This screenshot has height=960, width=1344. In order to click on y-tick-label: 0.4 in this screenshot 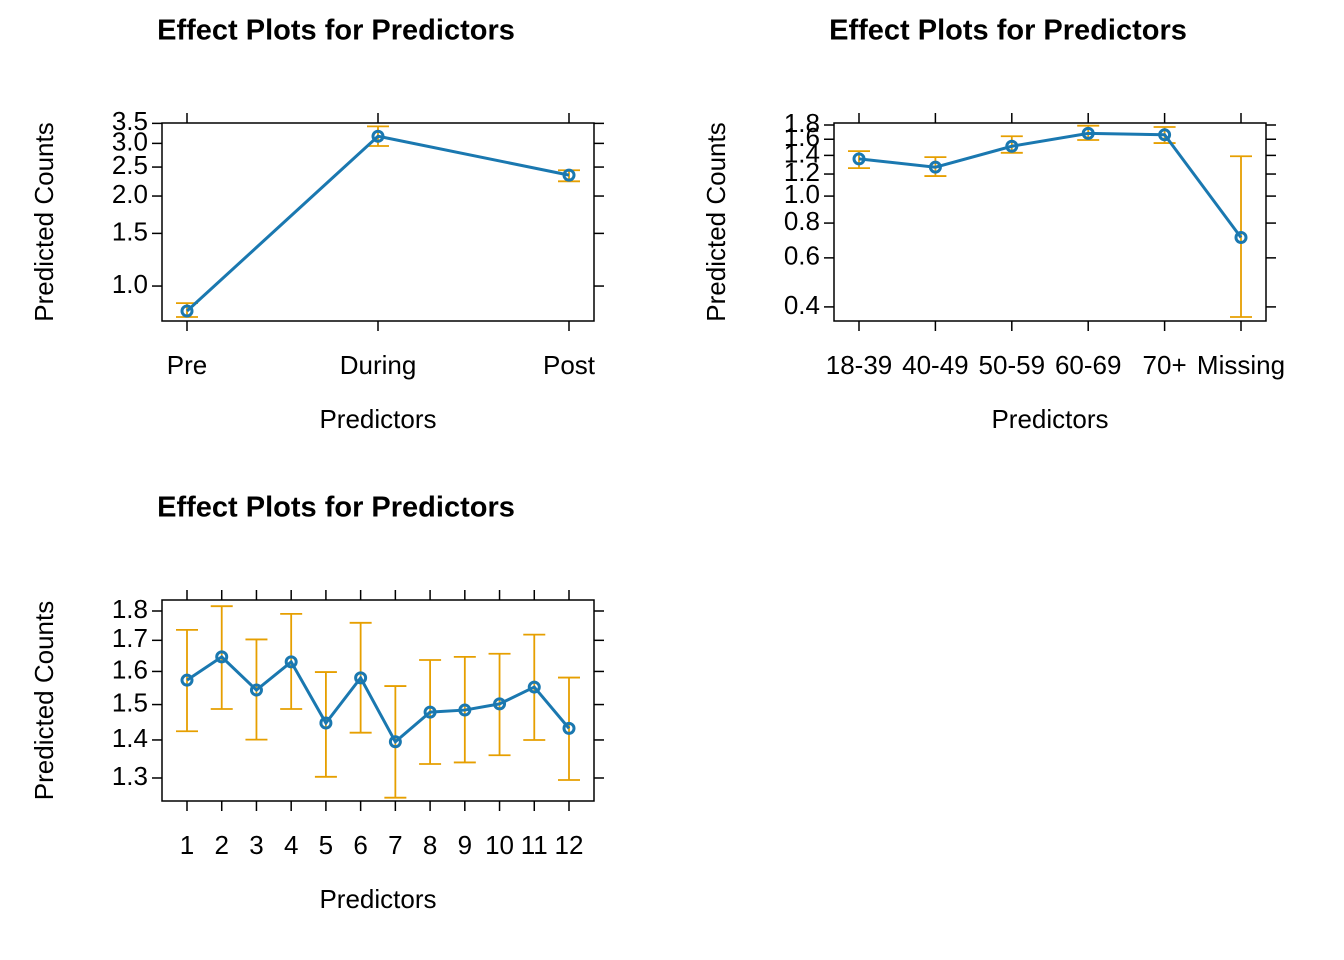, I will do `click(802, 305)`.